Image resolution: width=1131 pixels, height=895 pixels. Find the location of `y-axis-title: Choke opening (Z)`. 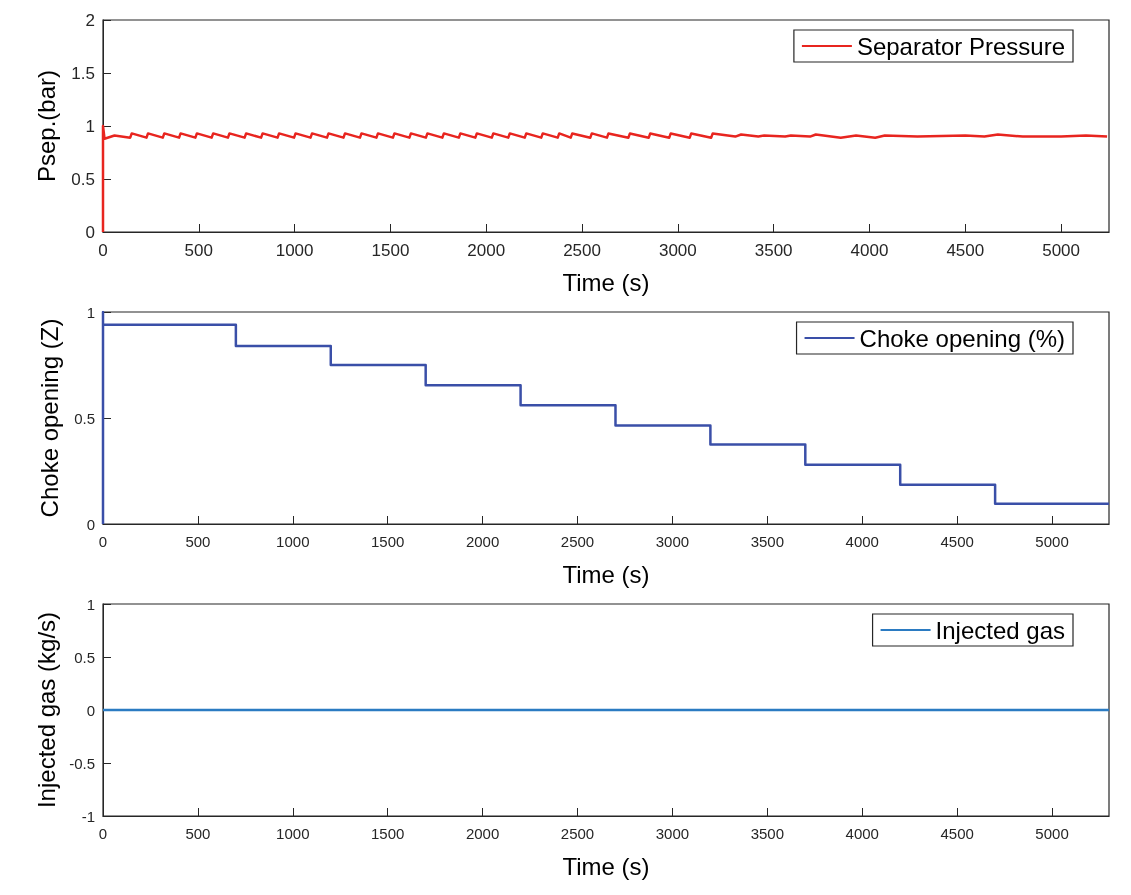

y-axis-title: Choke opening (Z) is located at coordinates (49, 418).